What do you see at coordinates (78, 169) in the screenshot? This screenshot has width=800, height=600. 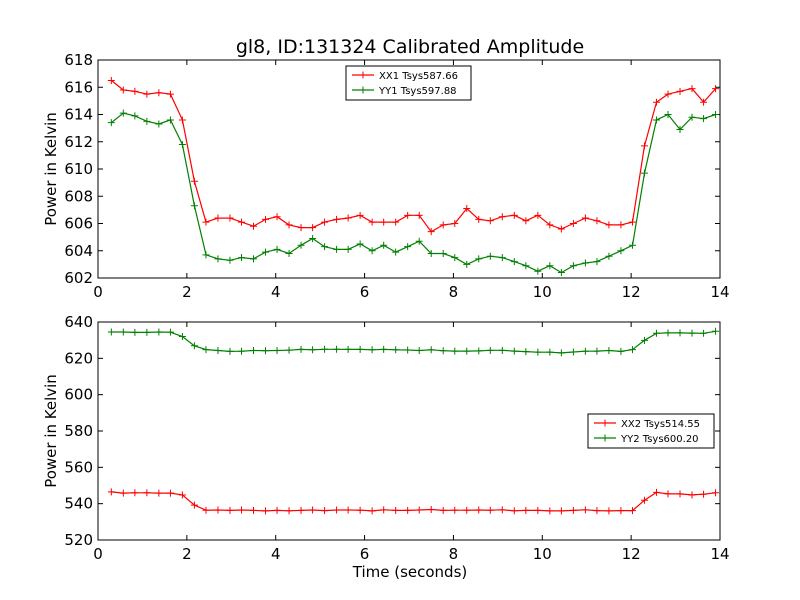 I see `top-y-tick-label: 610` at bounding box center [78, 169].